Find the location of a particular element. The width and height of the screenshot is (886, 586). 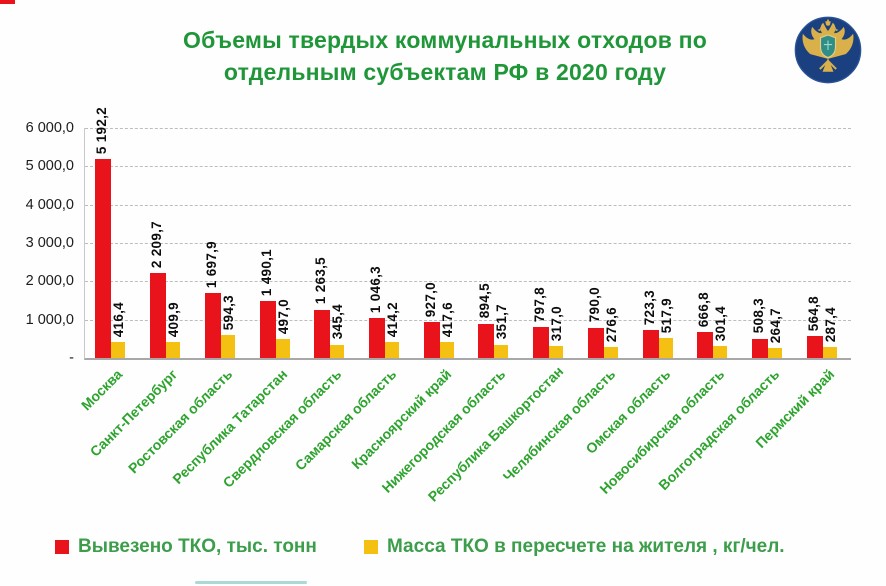

yellow-bar-value: 276,6 is located at coordinates (611, 325).